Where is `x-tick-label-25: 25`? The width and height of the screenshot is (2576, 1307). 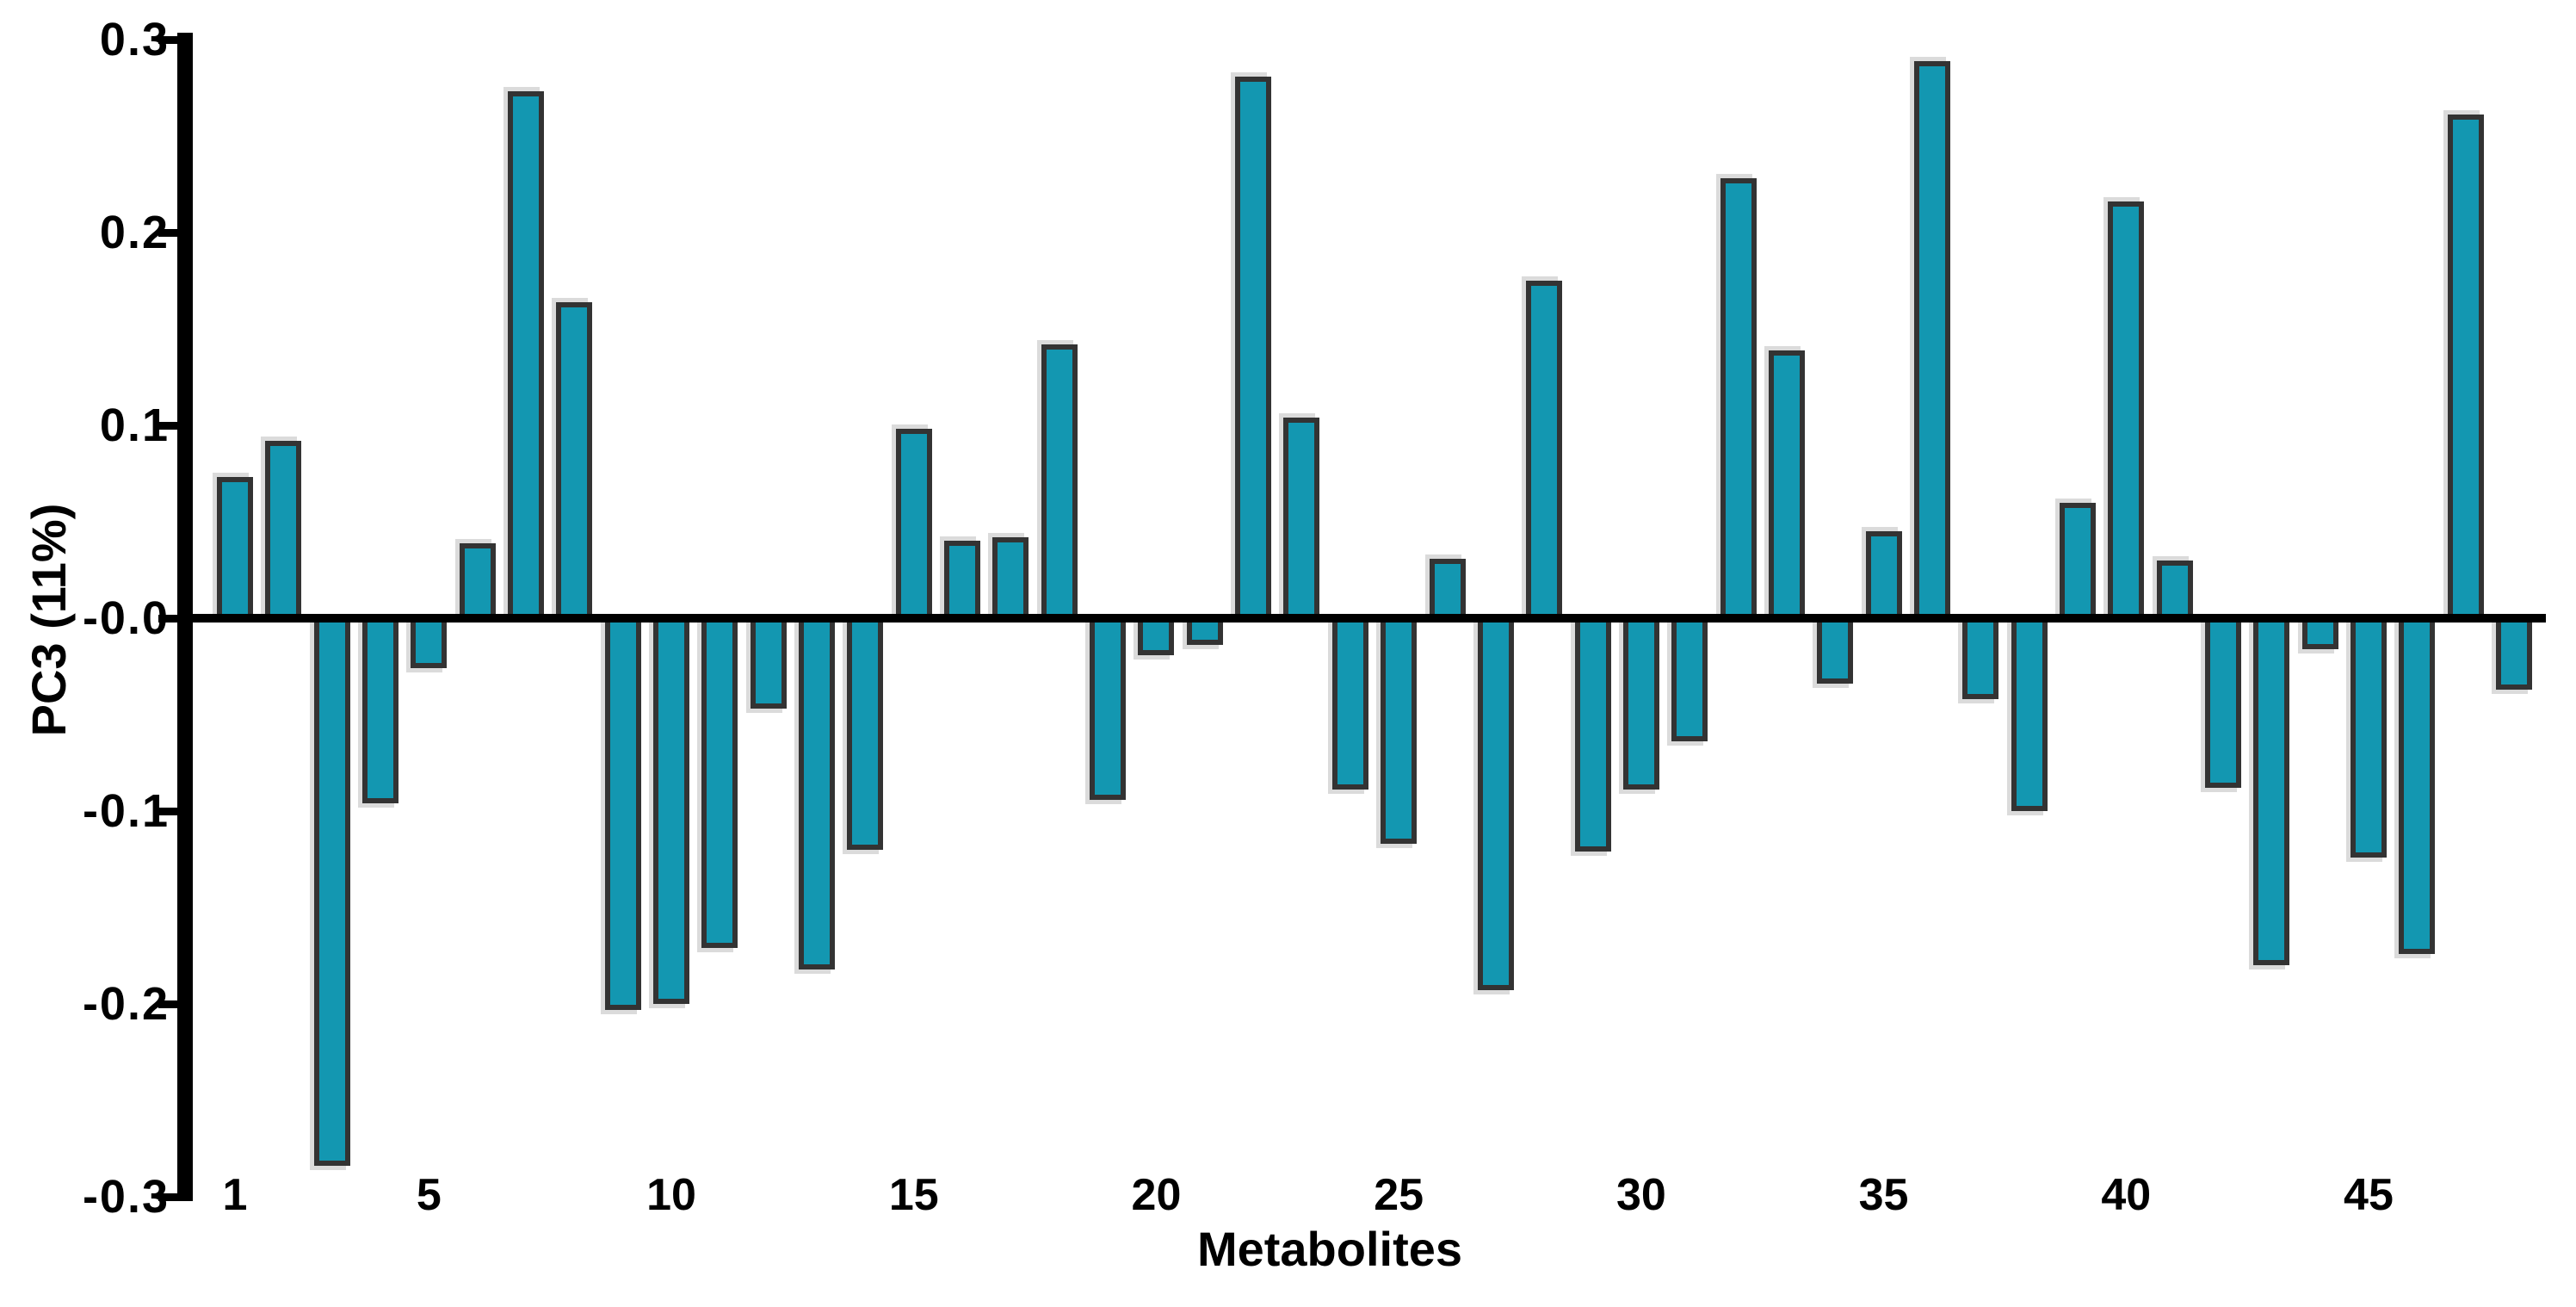
x-tick-label-25: 25 is located at coordinates (1399, 1195).